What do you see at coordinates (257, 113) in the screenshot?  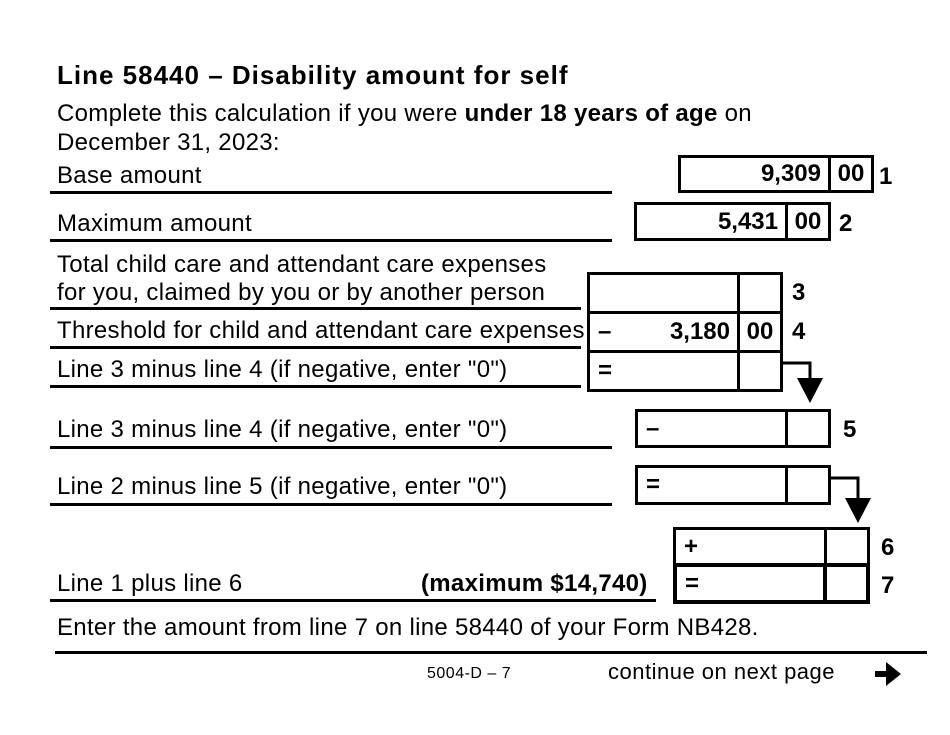 I see `intro-pre: Complete this calculation if you were` at bounding box center [257, 113].